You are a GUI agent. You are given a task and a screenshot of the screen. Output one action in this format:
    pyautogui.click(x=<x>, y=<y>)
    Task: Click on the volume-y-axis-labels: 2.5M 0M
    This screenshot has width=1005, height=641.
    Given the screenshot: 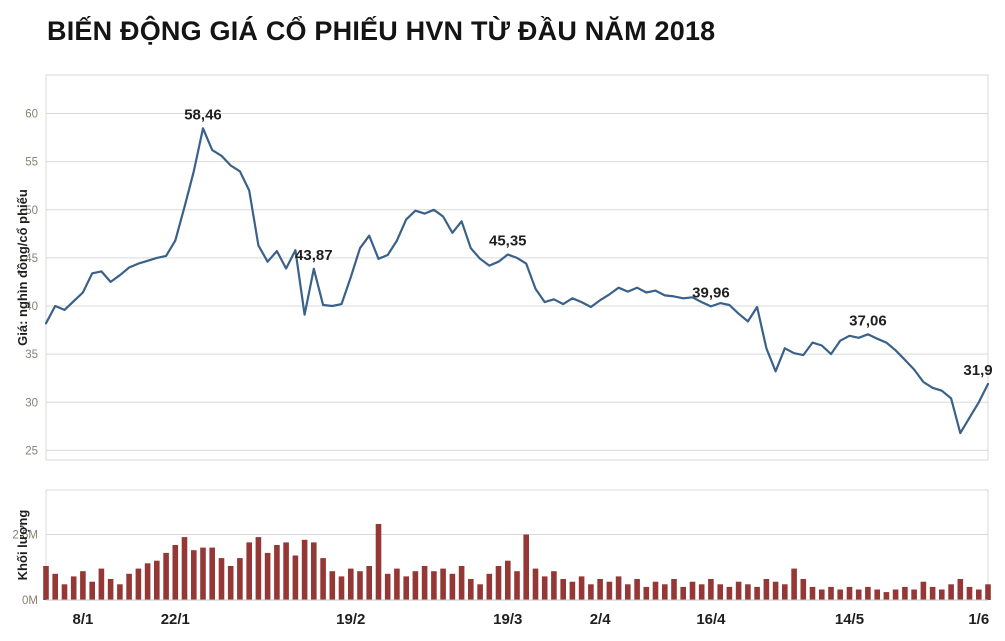 What is the action you would take?
    pyautogui.click(x=500, y=568)
    